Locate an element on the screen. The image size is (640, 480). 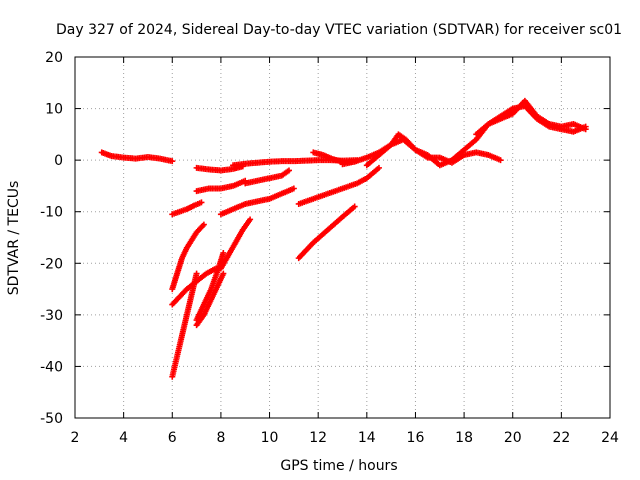
x-tick-label: 12 is located at coordinates (318, 438).